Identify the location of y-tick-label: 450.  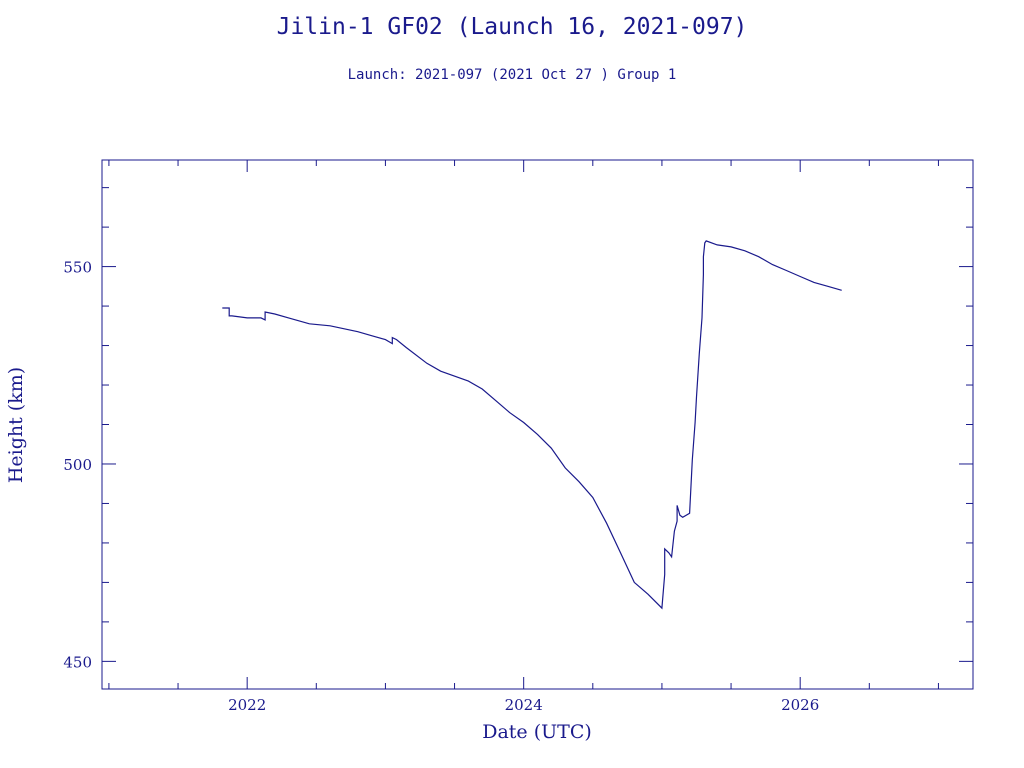
(77, 662).